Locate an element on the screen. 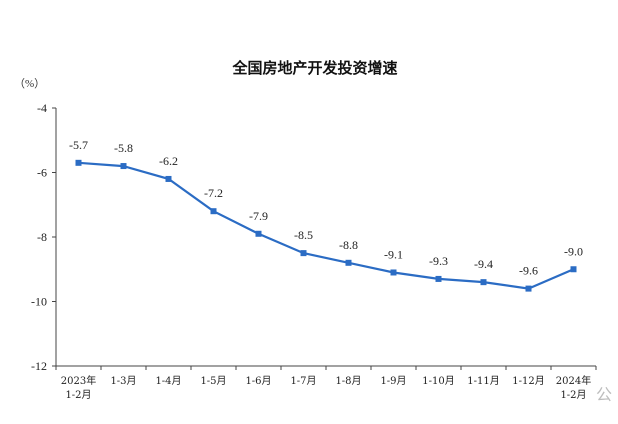  x-tick-label: 1-7月 is located at coordinates (303, 381).